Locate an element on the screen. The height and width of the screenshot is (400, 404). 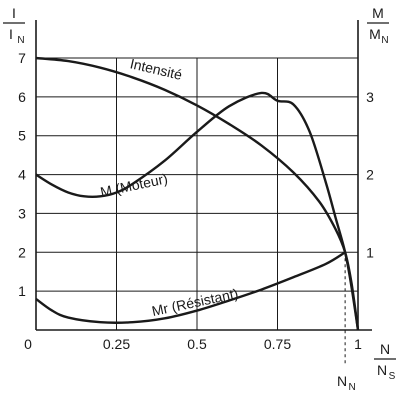
right-axis-title-den: M is located at coordinates (375, 34).